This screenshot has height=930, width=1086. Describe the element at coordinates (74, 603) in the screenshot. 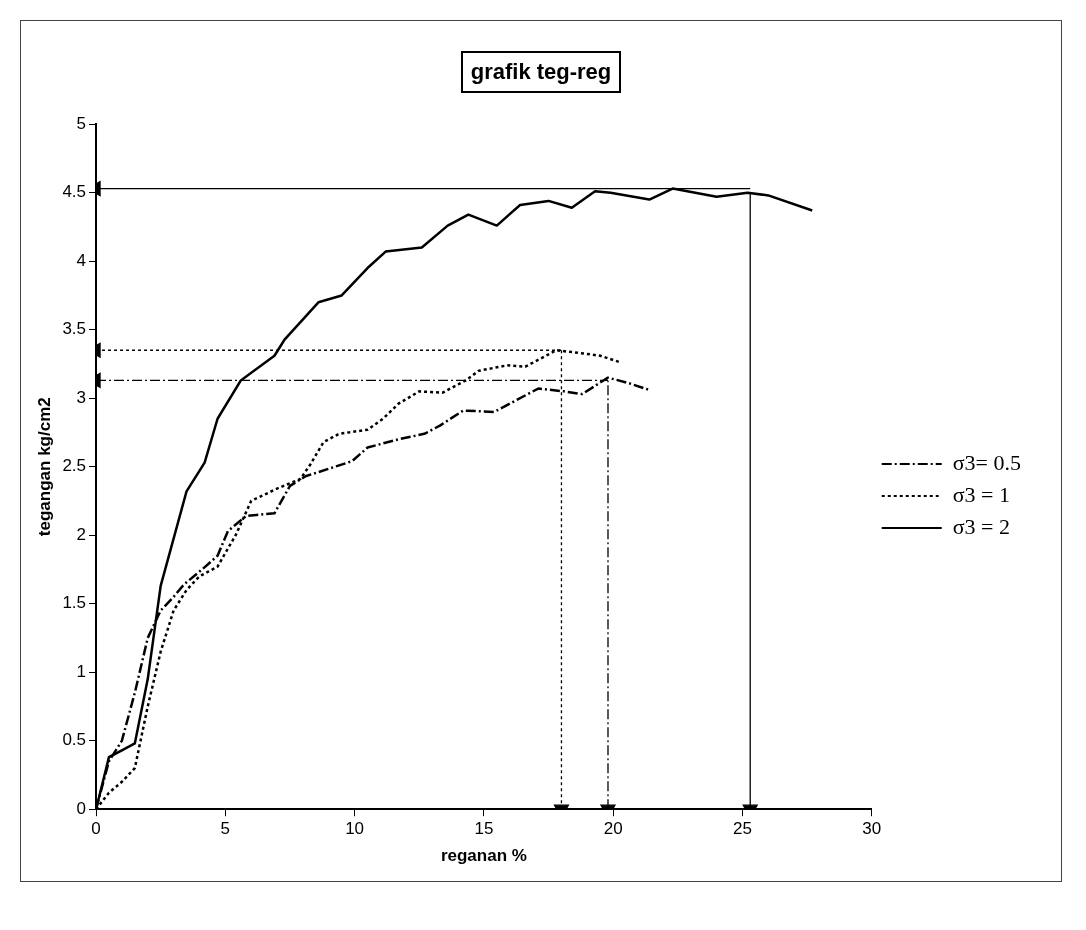

I see `y-tick-label: 1.5` at that location.